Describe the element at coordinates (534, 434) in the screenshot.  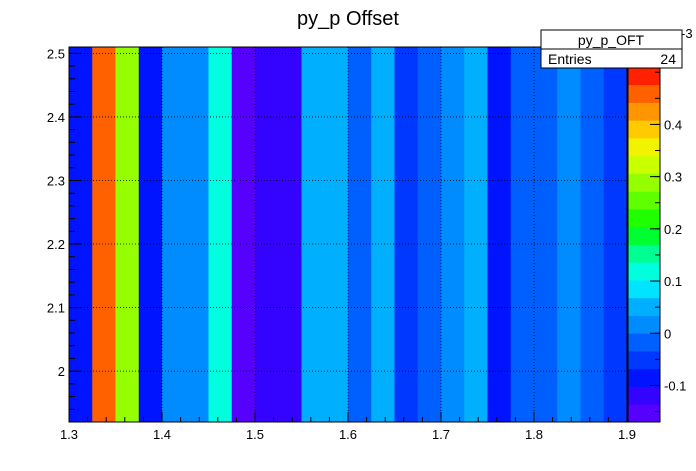
I see `x-tick-label: 1.8` at that location.